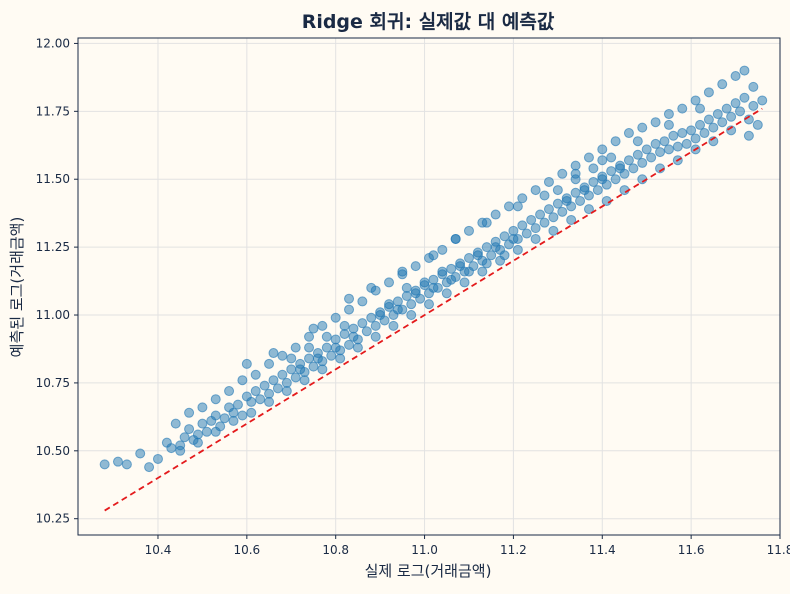 This screenshot has height=594, width=790. Describe the element at coordinates (158, 550) in the screenshot. I see `x-tick-label: 10.4` at that location.